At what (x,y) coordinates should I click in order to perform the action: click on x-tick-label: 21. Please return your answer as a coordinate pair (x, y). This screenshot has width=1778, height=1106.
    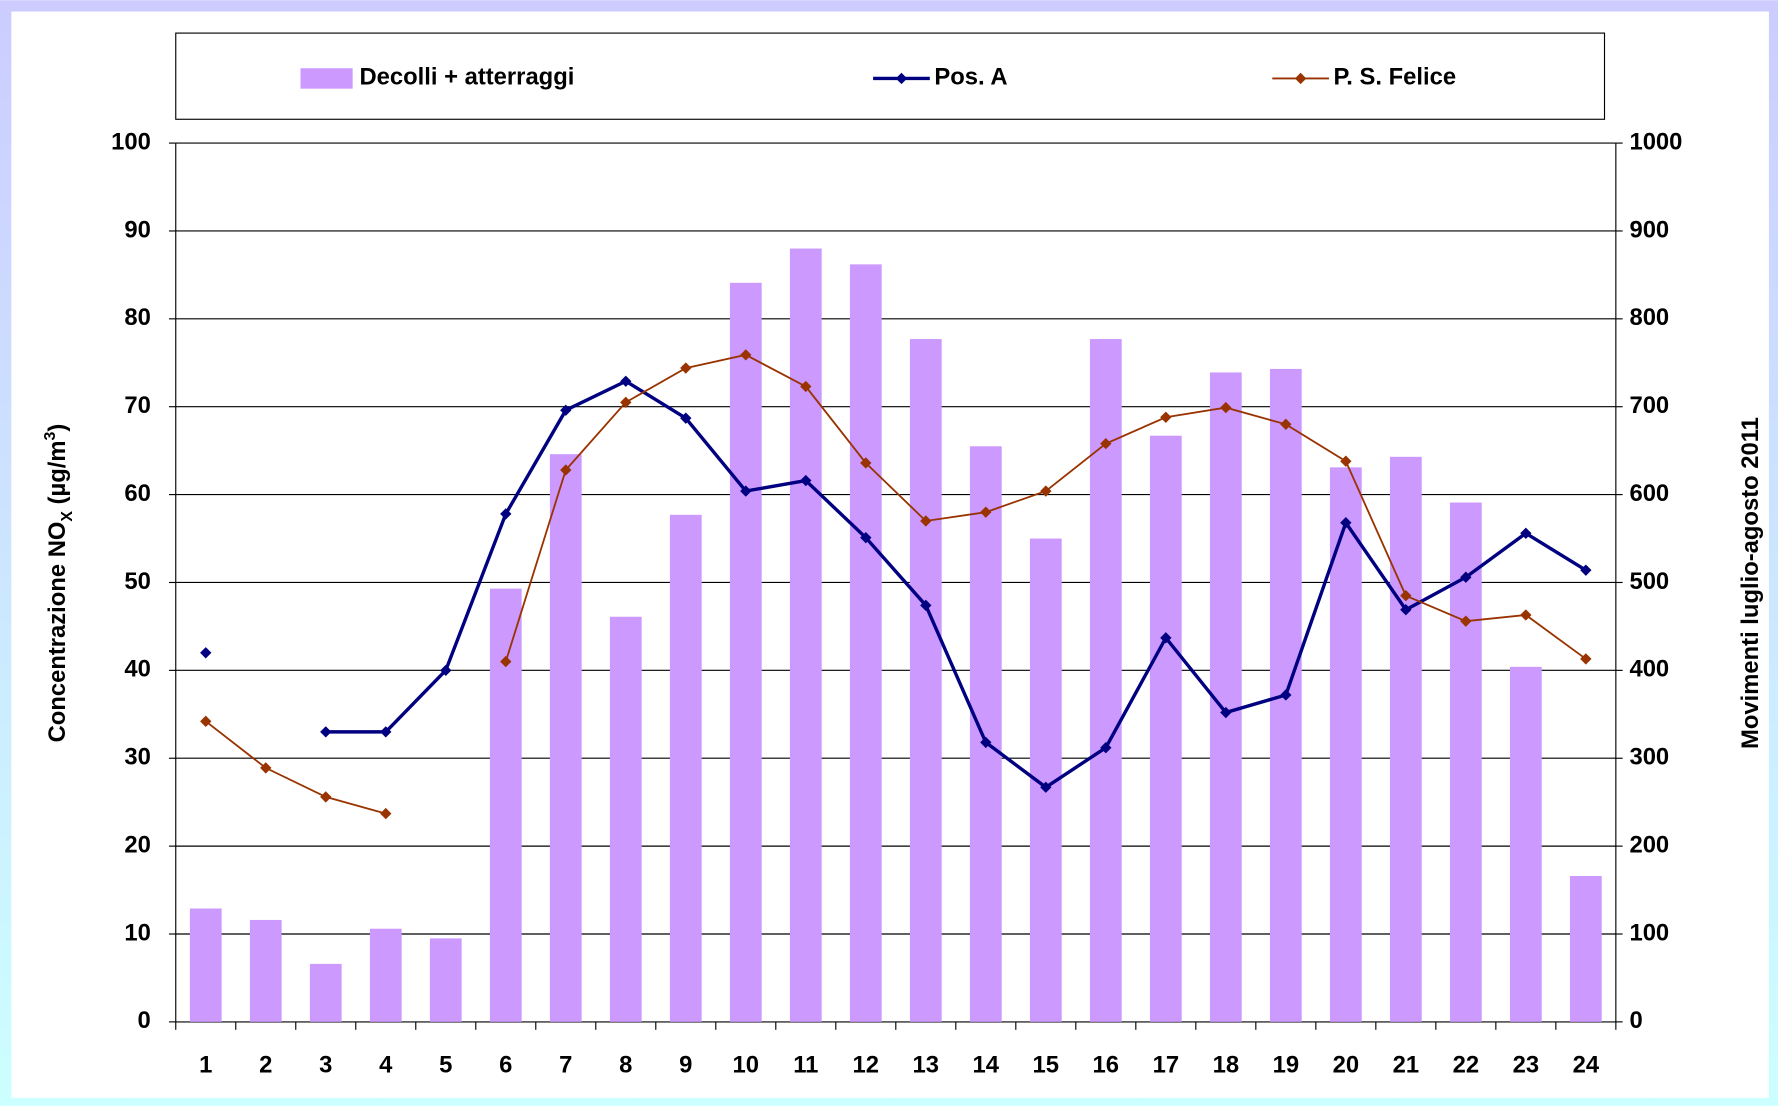
    Looking at the image, I should click on (1406, 1064).